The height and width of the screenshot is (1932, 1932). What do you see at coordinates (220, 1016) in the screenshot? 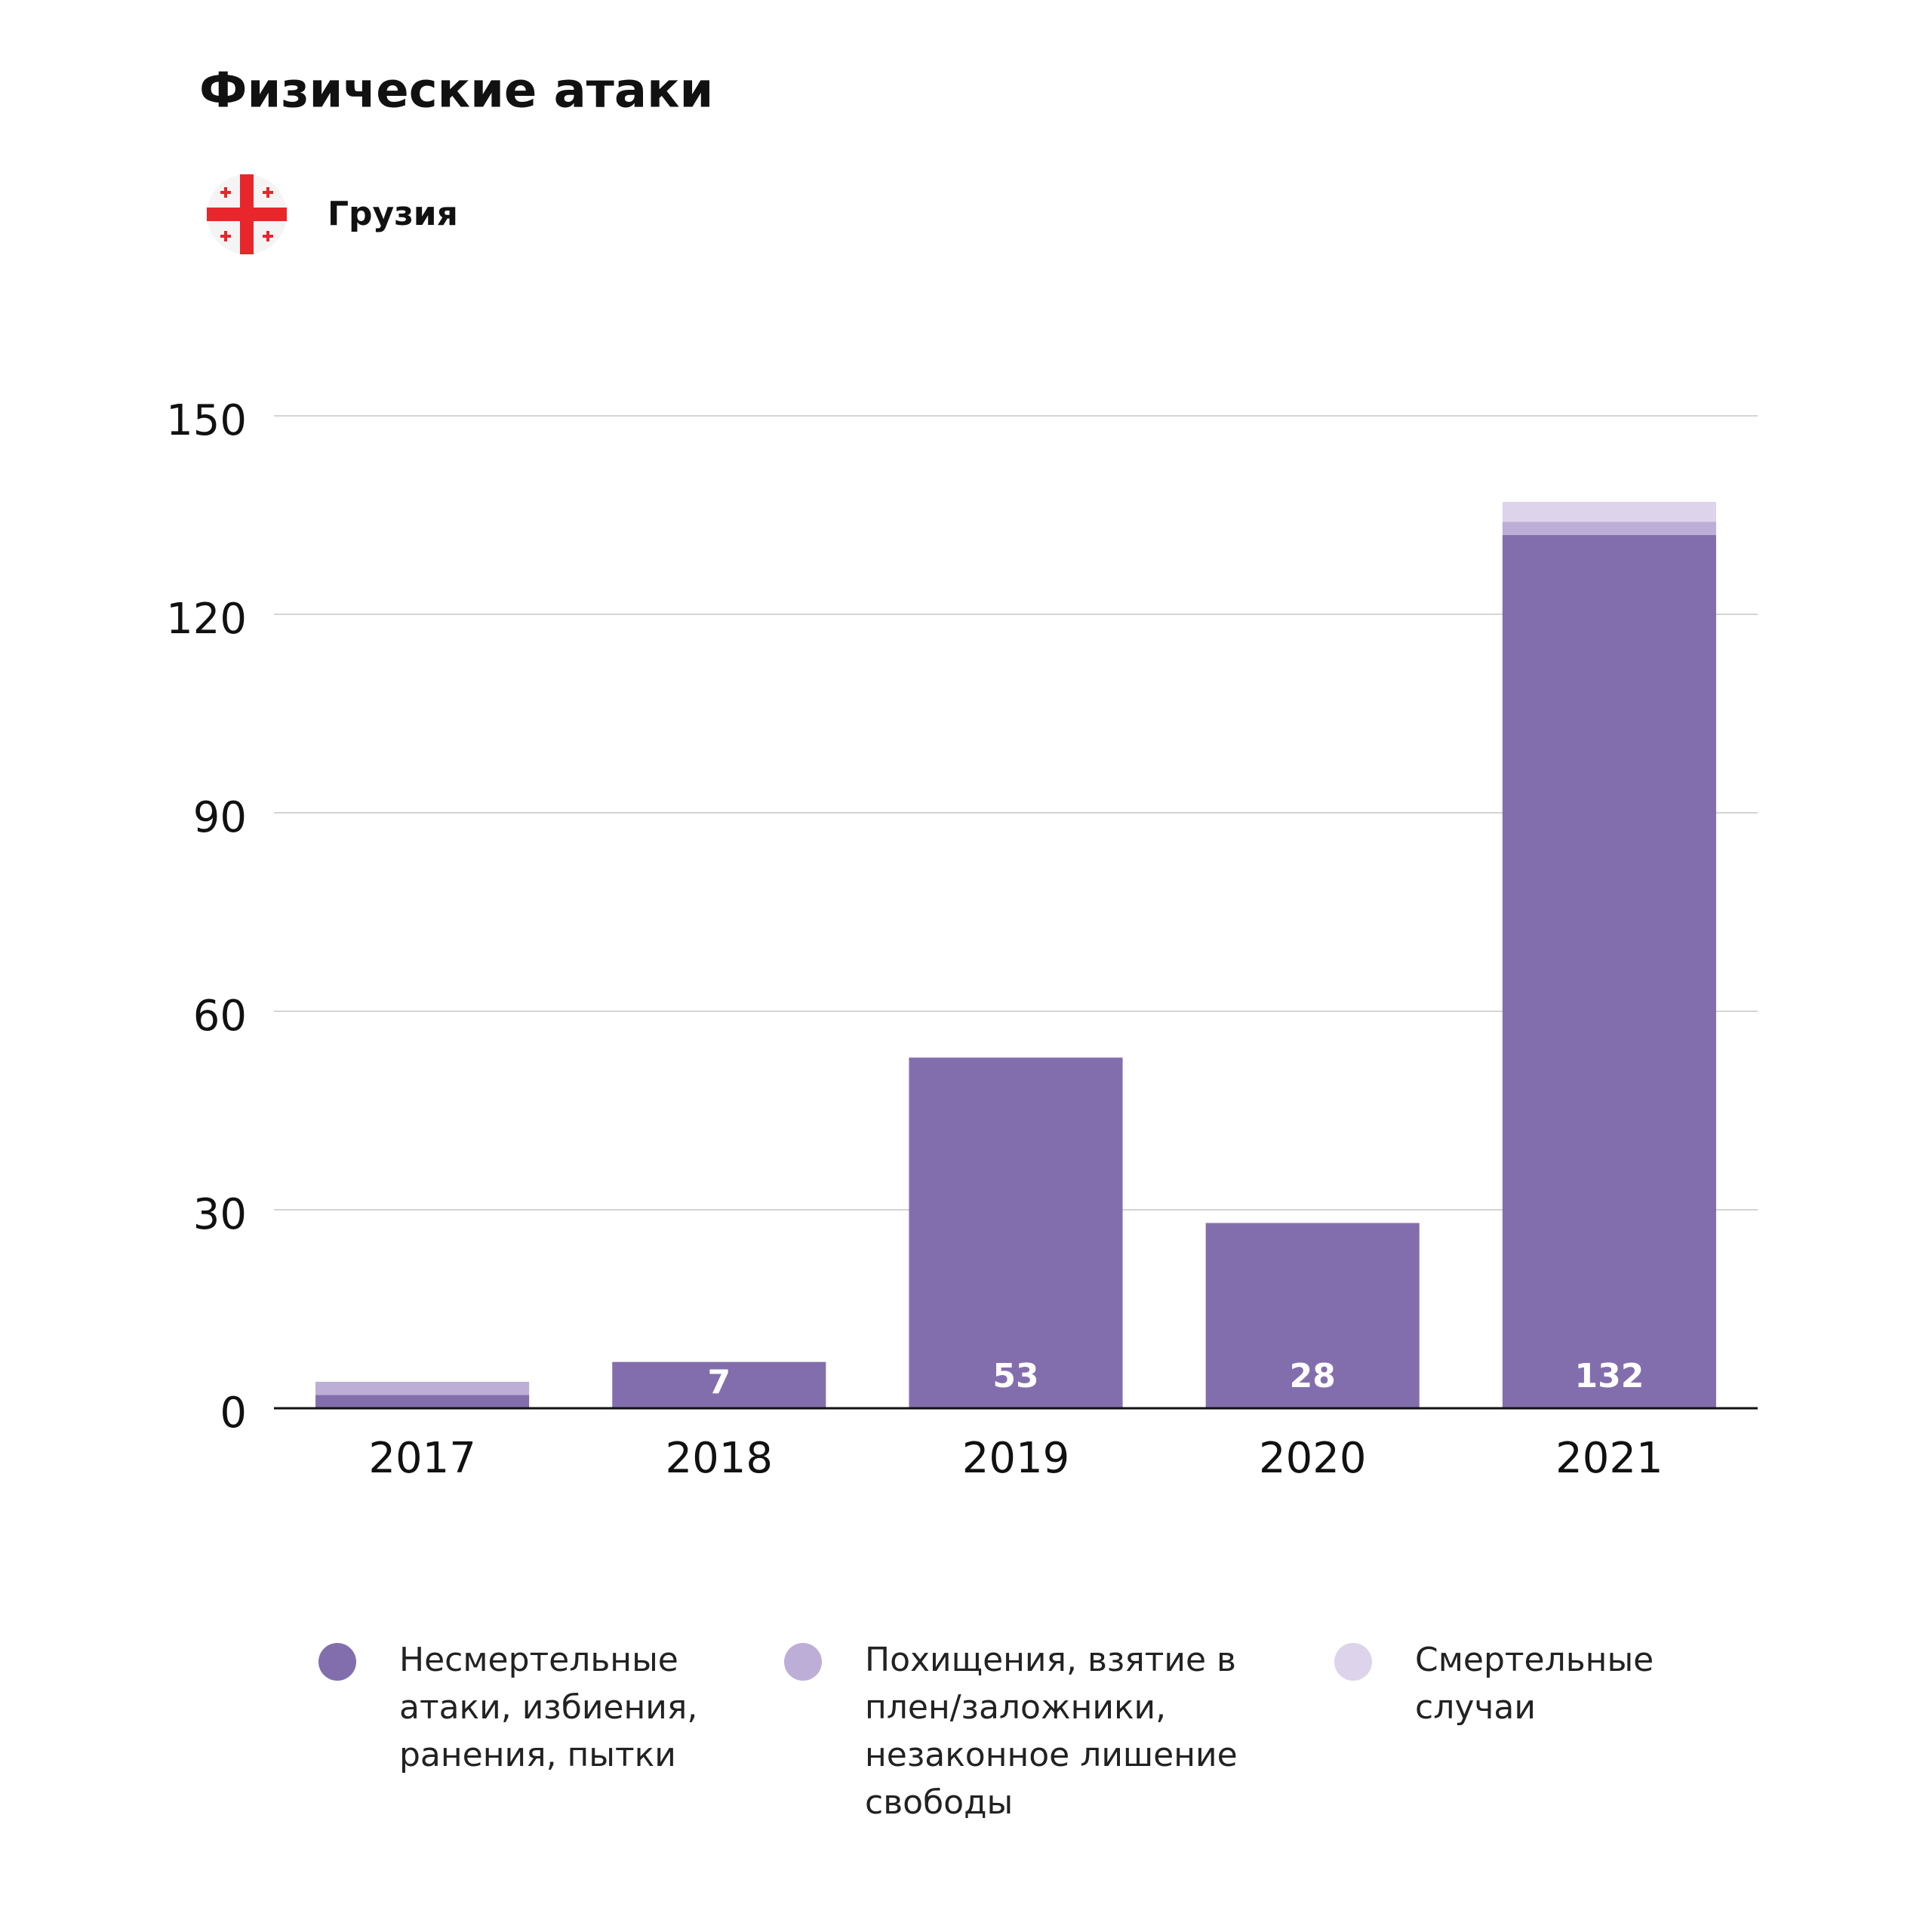
I see `y-tick-label: 60` at bounding box center [220, 1016].